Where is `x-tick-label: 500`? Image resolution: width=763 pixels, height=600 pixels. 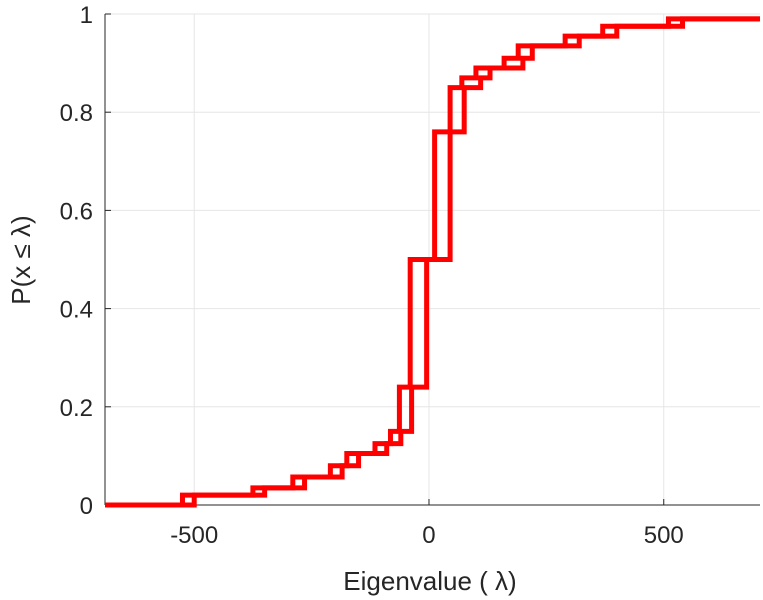 x-tick-label: 500 is located at coordinates (664, 535).